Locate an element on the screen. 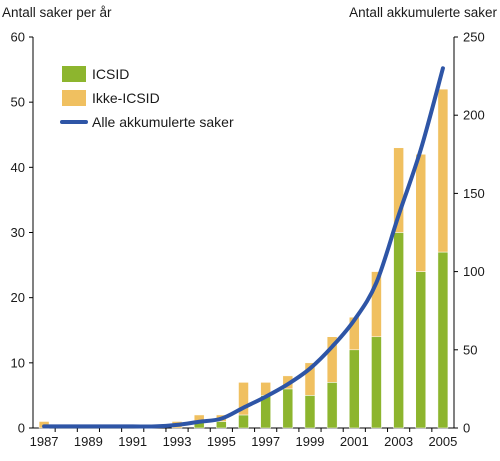  x-tick-label: 1987 is located at coordinates (44, 441).